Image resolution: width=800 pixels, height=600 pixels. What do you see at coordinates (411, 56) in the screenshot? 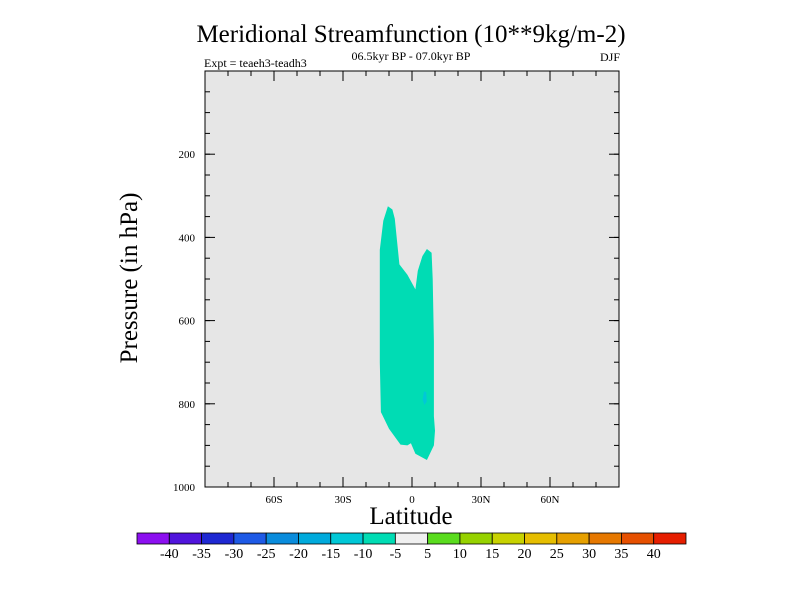
I see `period-label: 06.5kyr BP - 07.0kyr BP` at bounding box center [411, 56].